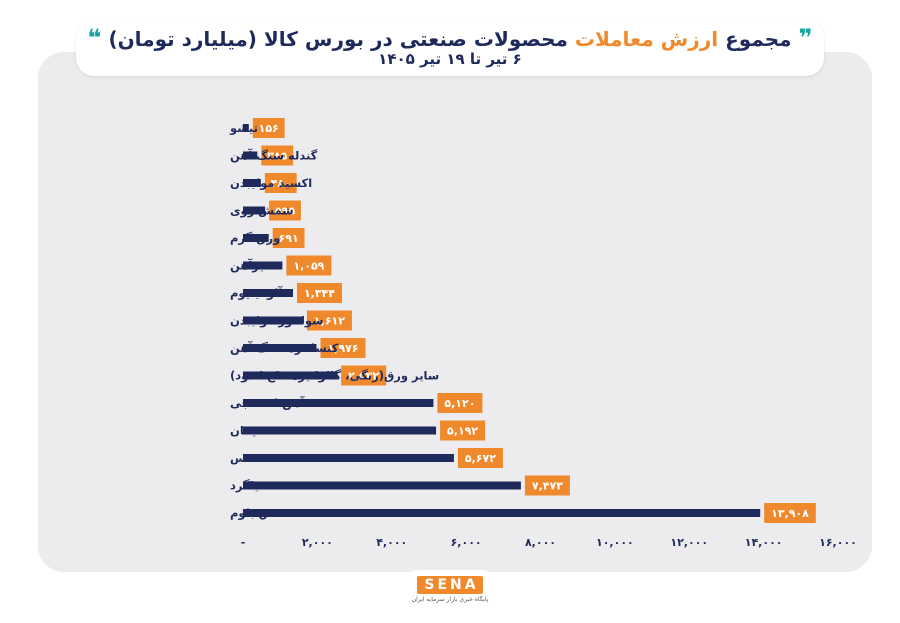  I want to click on data-label: ۲,۵۳۲, so click(363, 376).